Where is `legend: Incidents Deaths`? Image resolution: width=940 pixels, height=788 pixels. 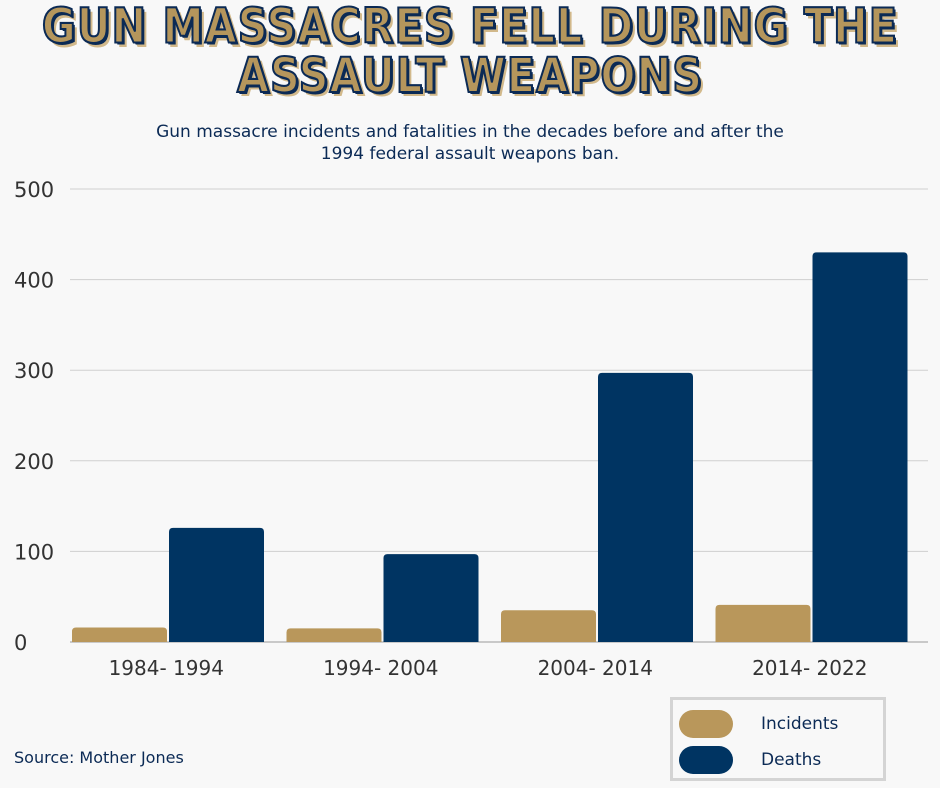
legend: Incidents Deaths is located at coordinates (778, 739).